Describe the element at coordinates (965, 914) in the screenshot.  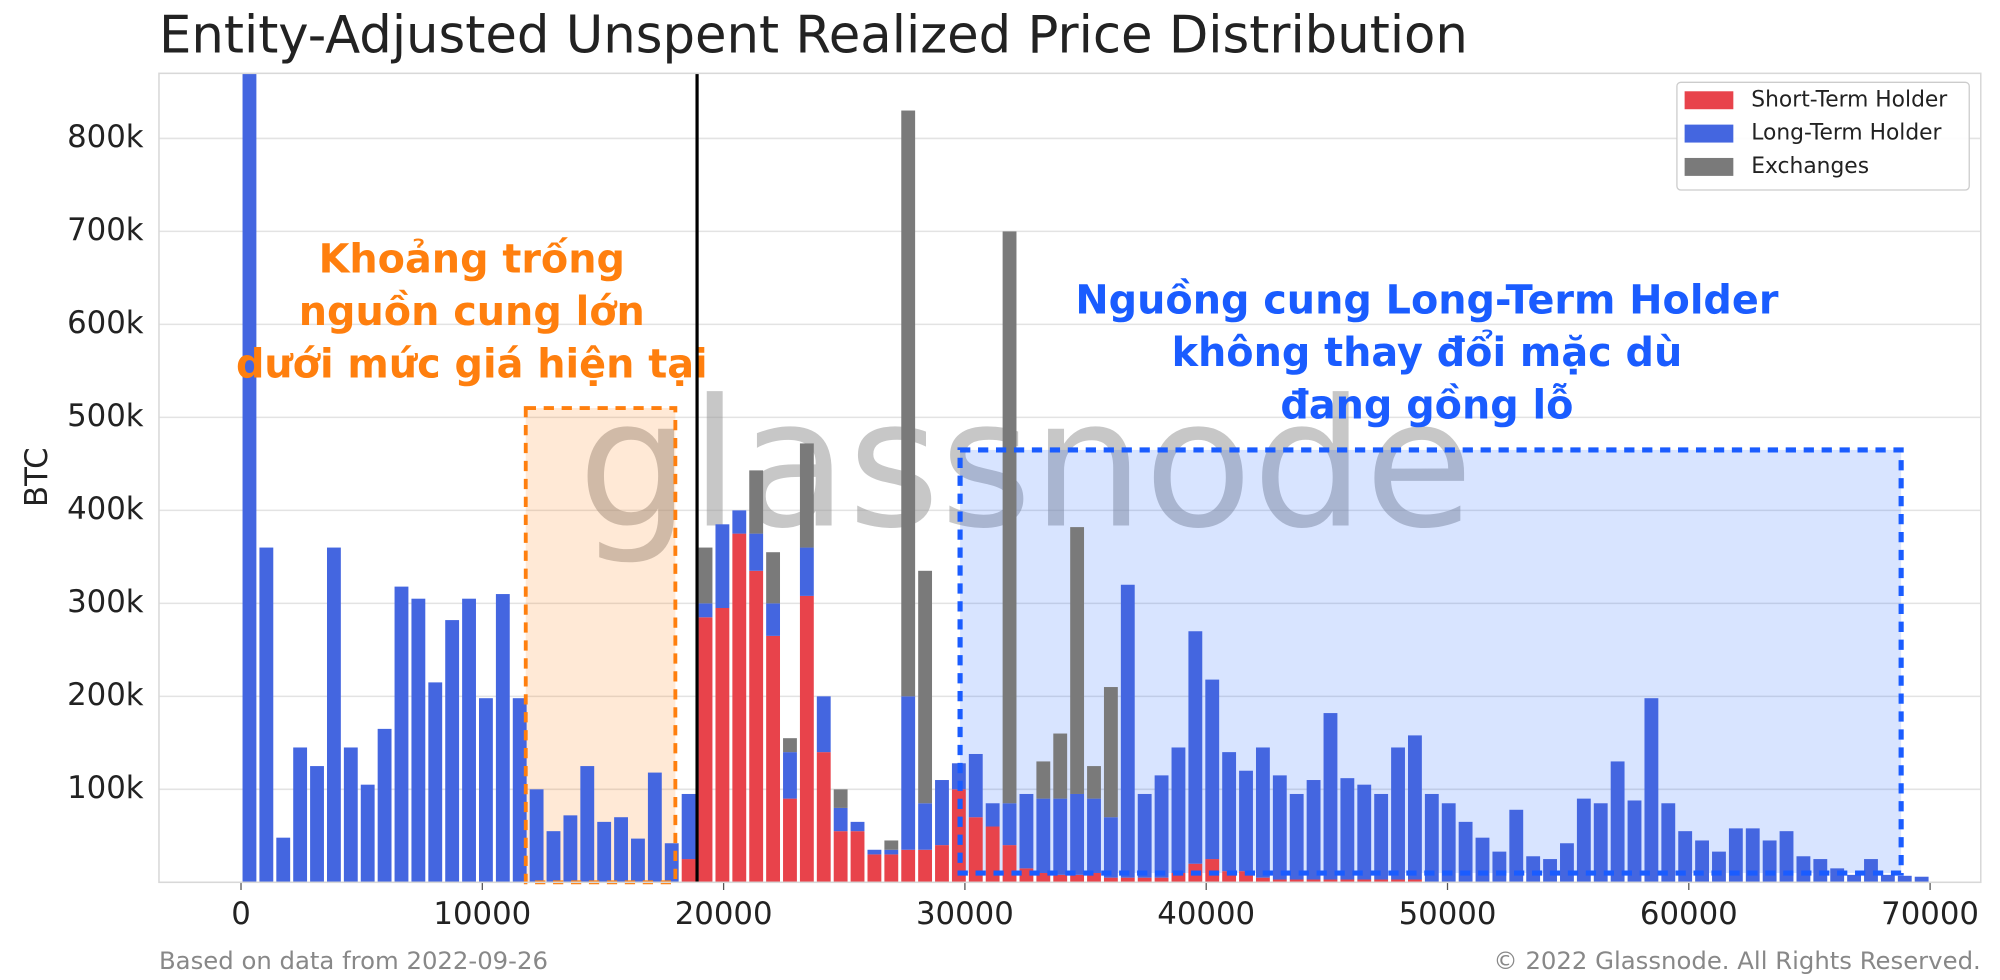
I see `x-tick-label: 30000` at that location.